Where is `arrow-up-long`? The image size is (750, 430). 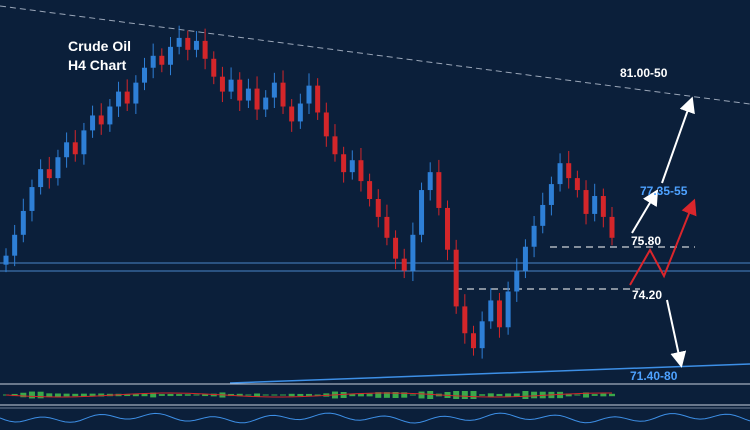
arrow-up-long is located at coordinates (678, 140).